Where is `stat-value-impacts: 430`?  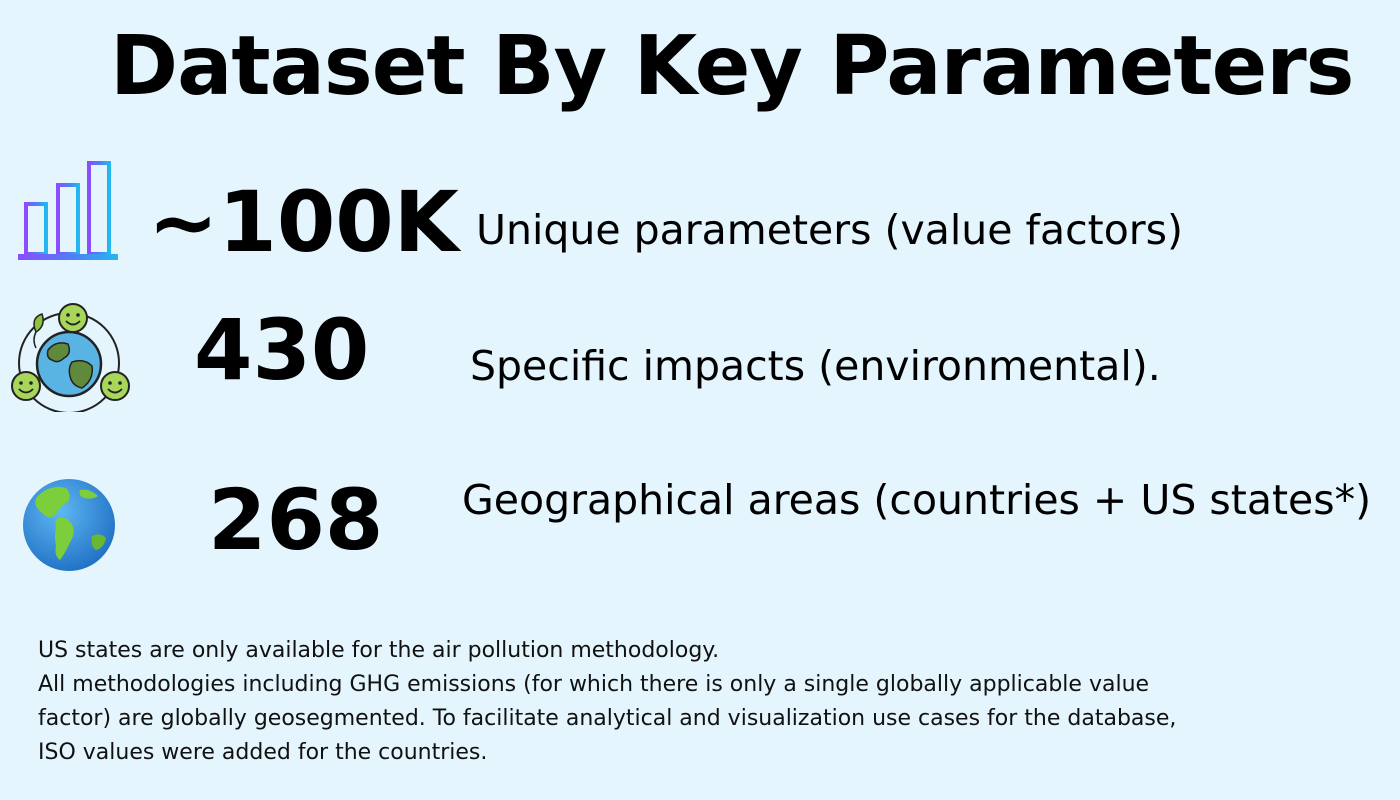 stat-value-impacts: 430 is located at coordinates (282, 350).